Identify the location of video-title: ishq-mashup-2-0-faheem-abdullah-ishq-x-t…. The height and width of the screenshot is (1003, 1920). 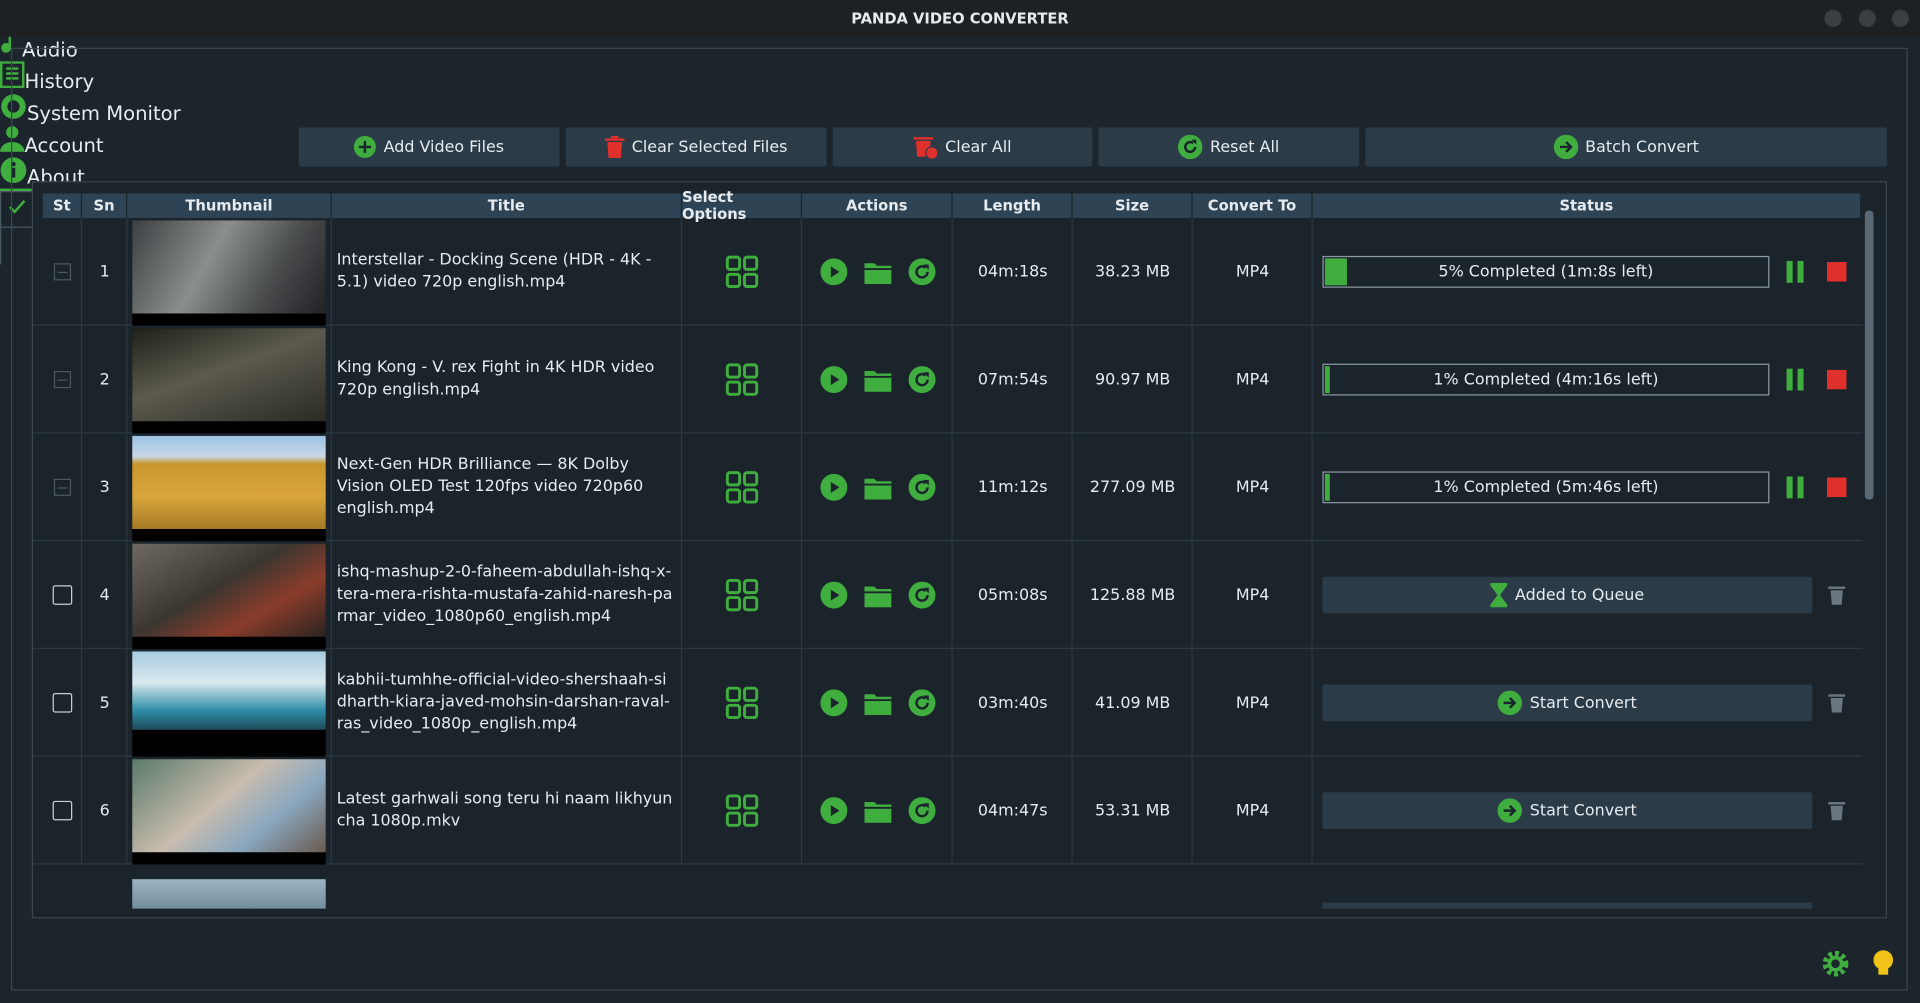
(504, 594).